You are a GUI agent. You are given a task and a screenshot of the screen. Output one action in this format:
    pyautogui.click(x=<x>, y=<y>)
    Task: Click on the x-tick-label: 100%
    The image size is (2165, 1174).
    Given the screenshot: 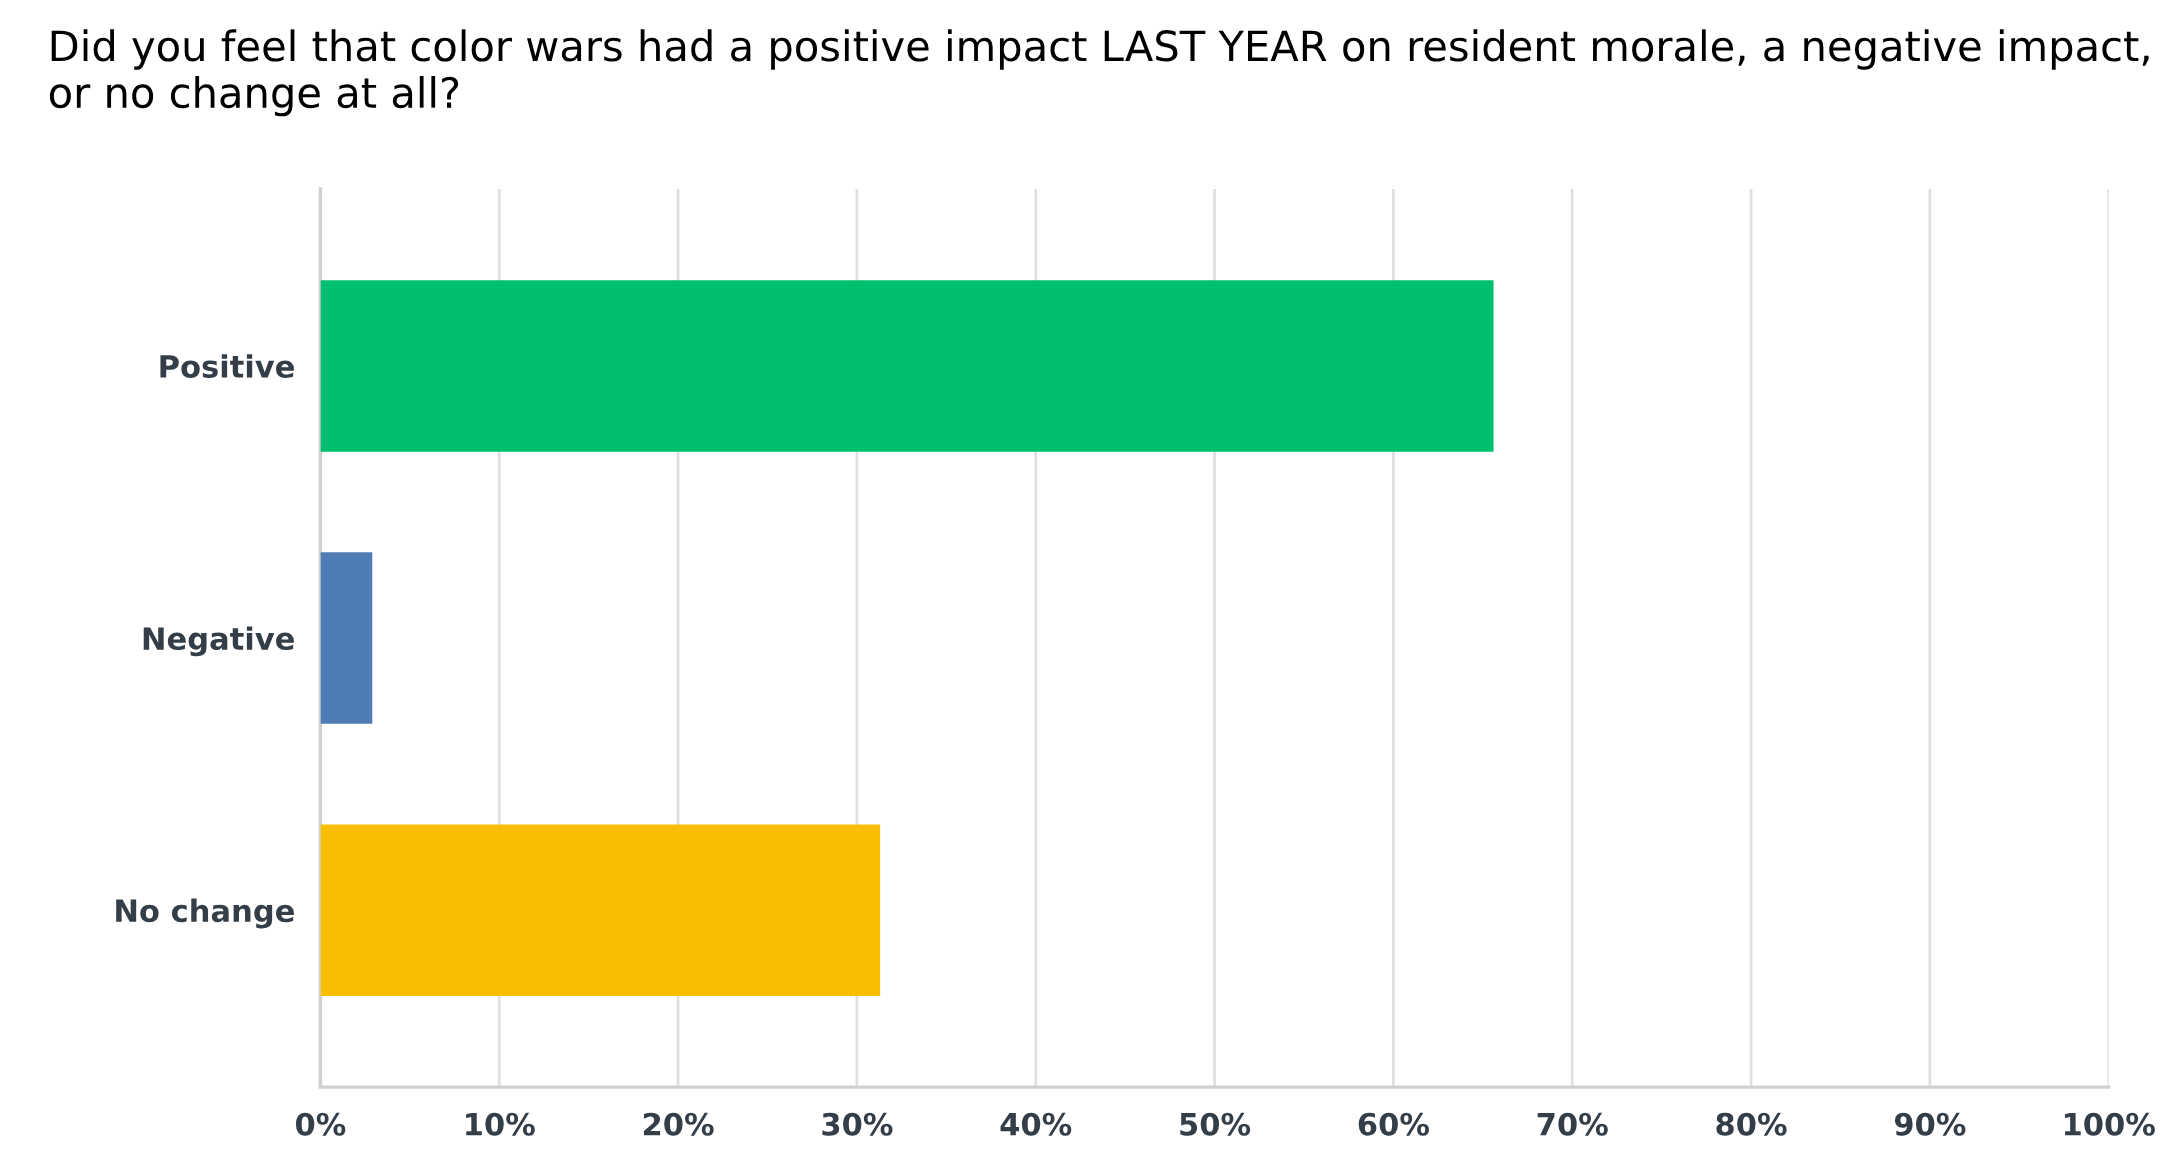 What is the action you would take?
    pyautogui.click(x=2109, y=1124)
    